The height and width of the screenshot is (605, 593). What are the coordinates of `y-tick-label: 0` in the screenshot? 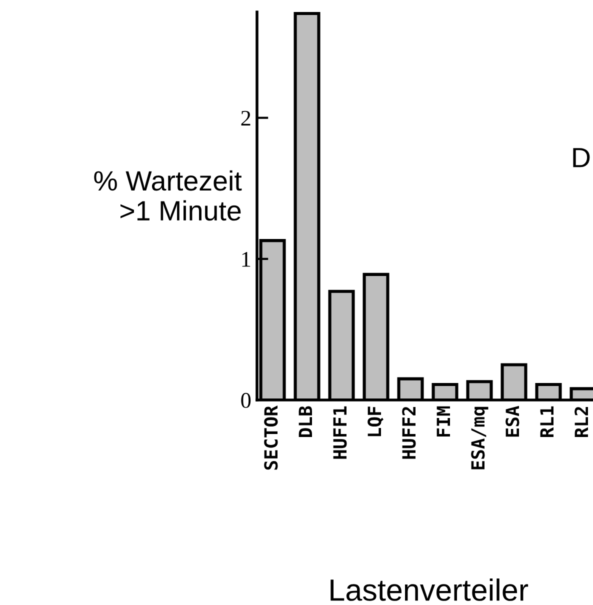 It's located at (246, 400).